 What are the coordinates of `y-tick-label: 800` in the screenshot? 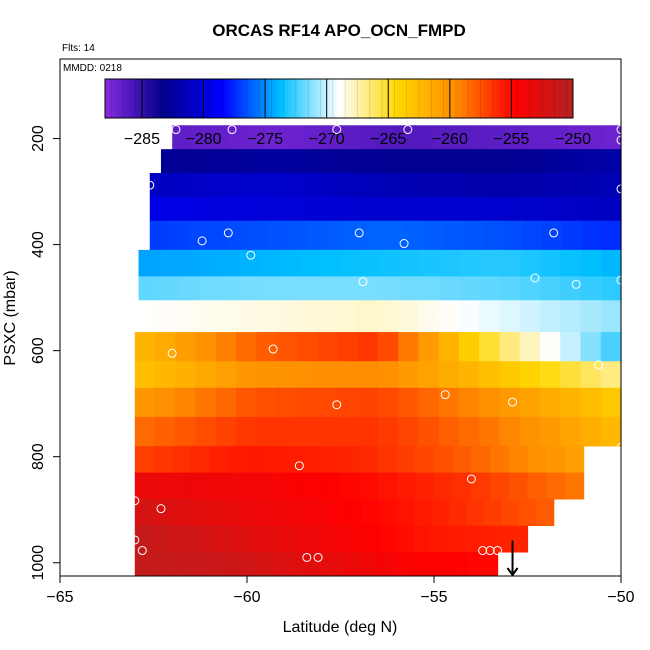 It's located at (38, 456).